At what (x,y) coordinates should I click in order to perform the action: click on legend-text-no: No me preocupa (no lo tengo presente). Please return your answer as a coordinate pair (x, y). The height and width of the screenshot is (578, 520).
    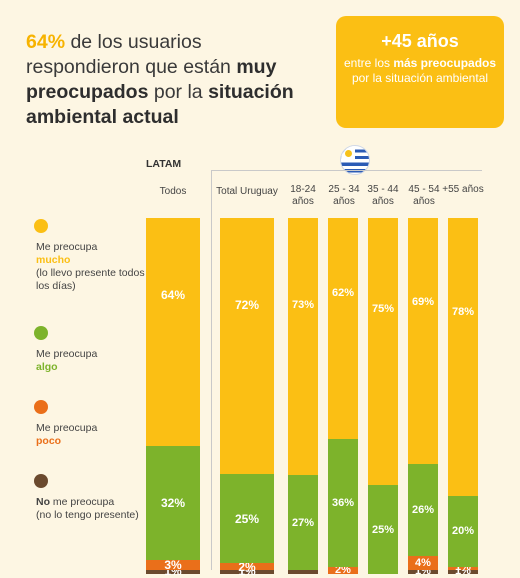
    Looking at the image, I should click on (91, 509).